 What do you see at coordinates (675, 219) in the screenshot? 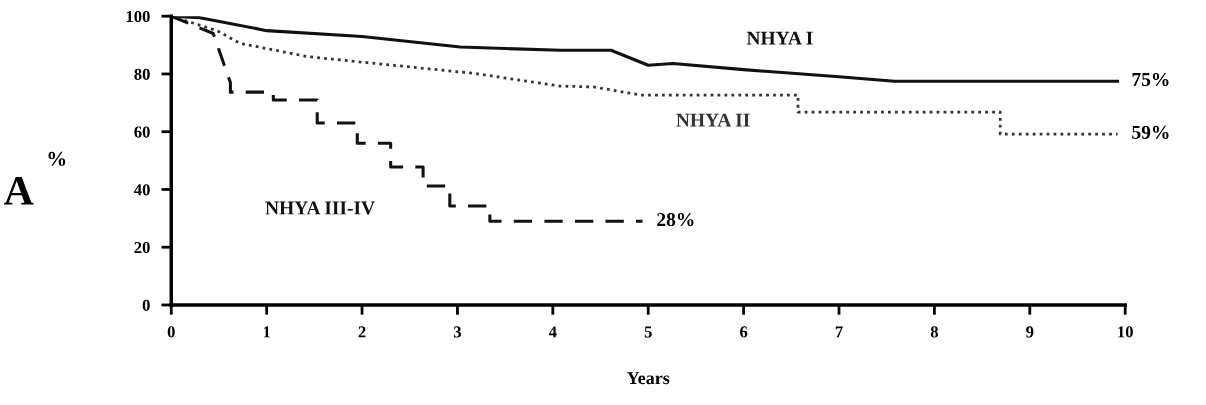
I see `annotation: 28%` at bounding box center [675, 219].